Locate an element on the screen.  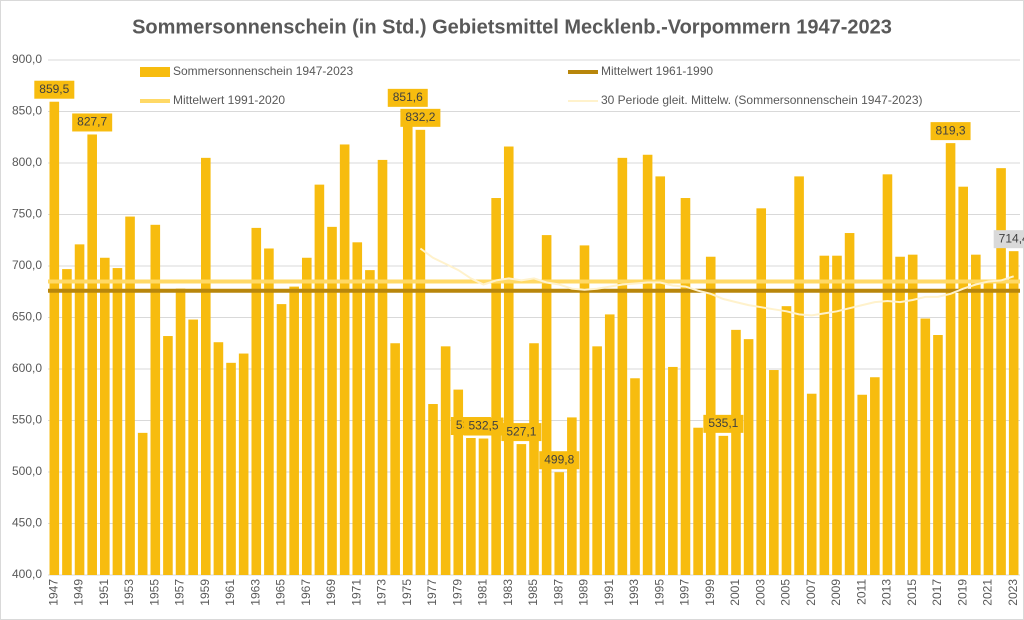
x-tick-label: 1983 is located at coordinates (508, 592).